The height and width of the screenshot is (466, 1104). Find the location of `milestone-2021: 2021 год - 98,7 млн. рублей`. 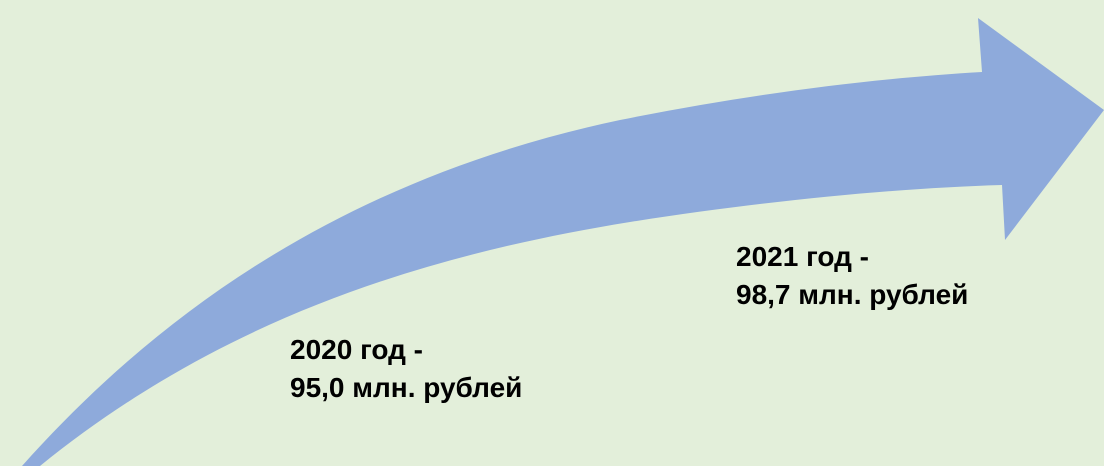

milestone-2021: 2021 год - 98,7 млн. рублей is located at coordinates (852, 276).